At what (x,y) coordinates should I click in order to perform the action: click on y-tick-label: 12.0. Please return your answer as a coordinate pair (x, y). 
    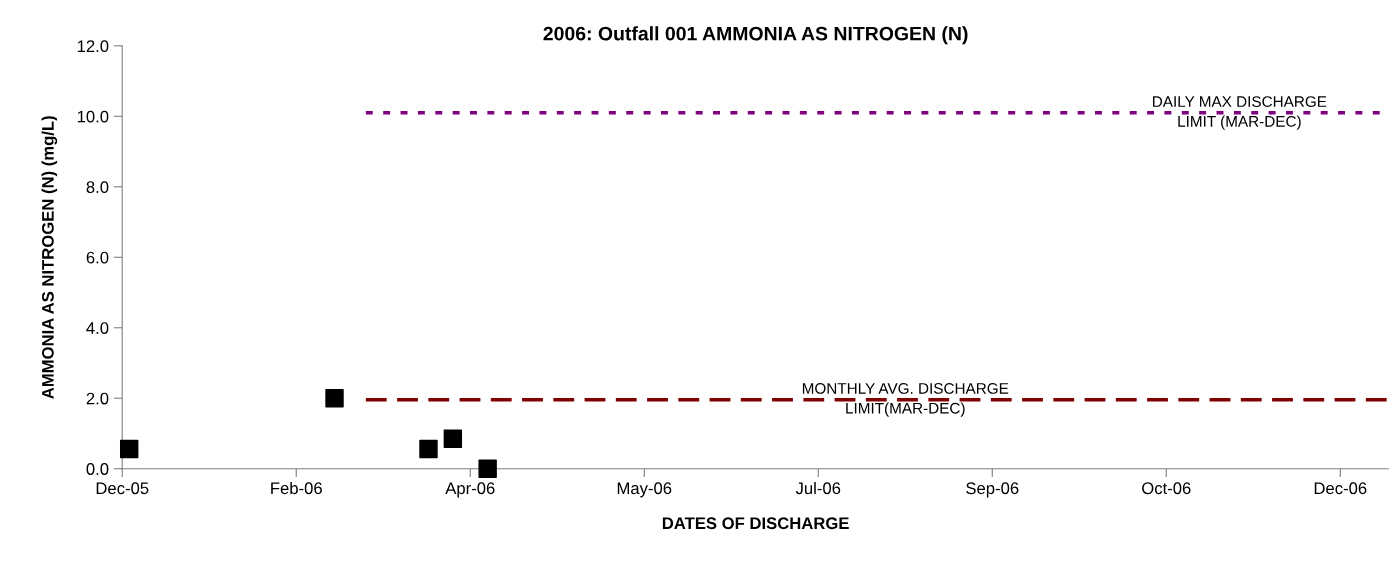
    Looking at the image, I should click on (93, 46).